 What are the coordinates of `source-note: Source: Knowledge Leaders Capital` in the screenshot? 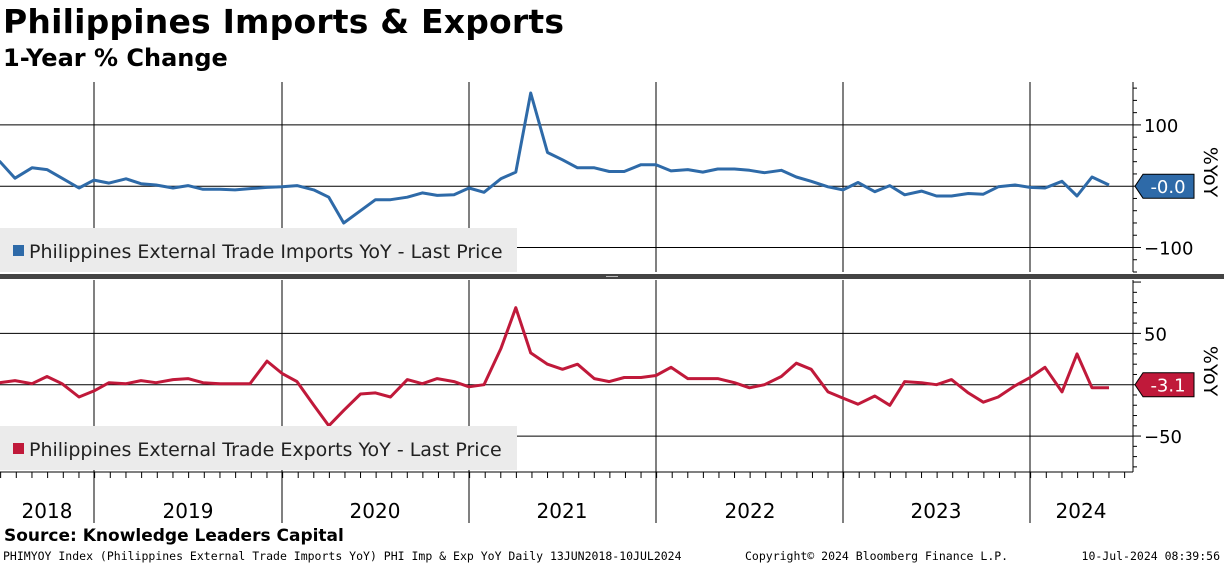 It's located at (174, 536).